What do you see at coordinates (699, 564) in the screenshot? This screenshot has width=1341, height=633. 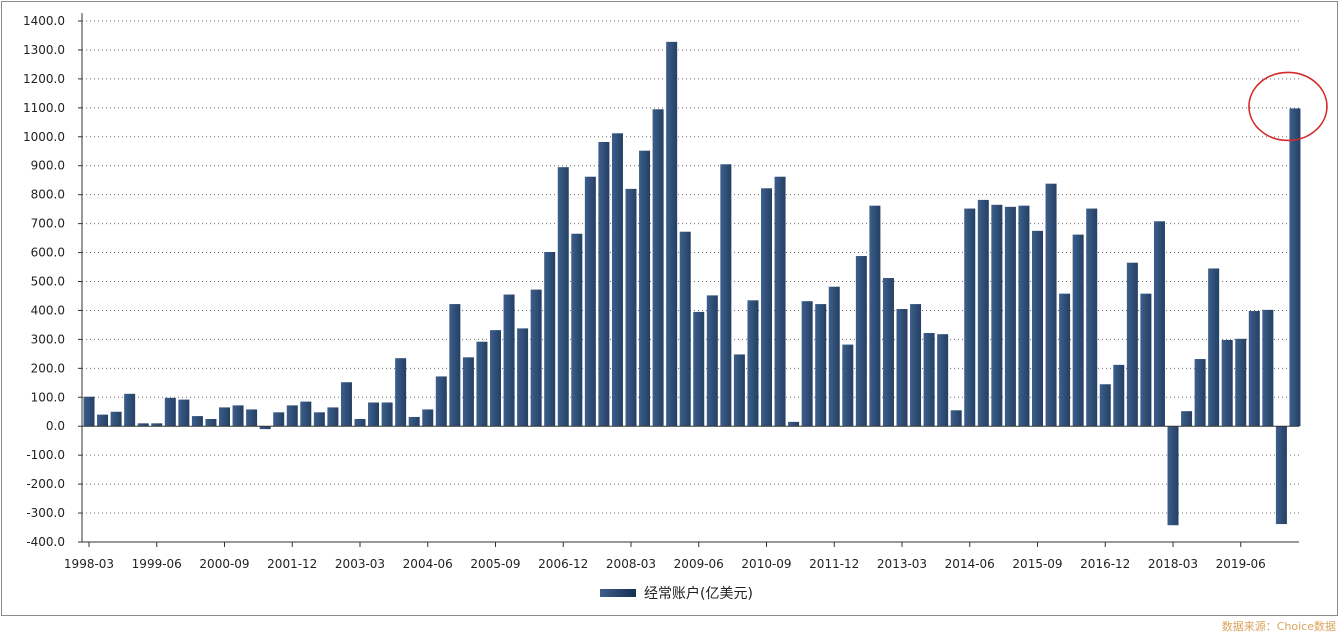 I see `x-tick-label: 2009-06` at bounding box center [699, 564].